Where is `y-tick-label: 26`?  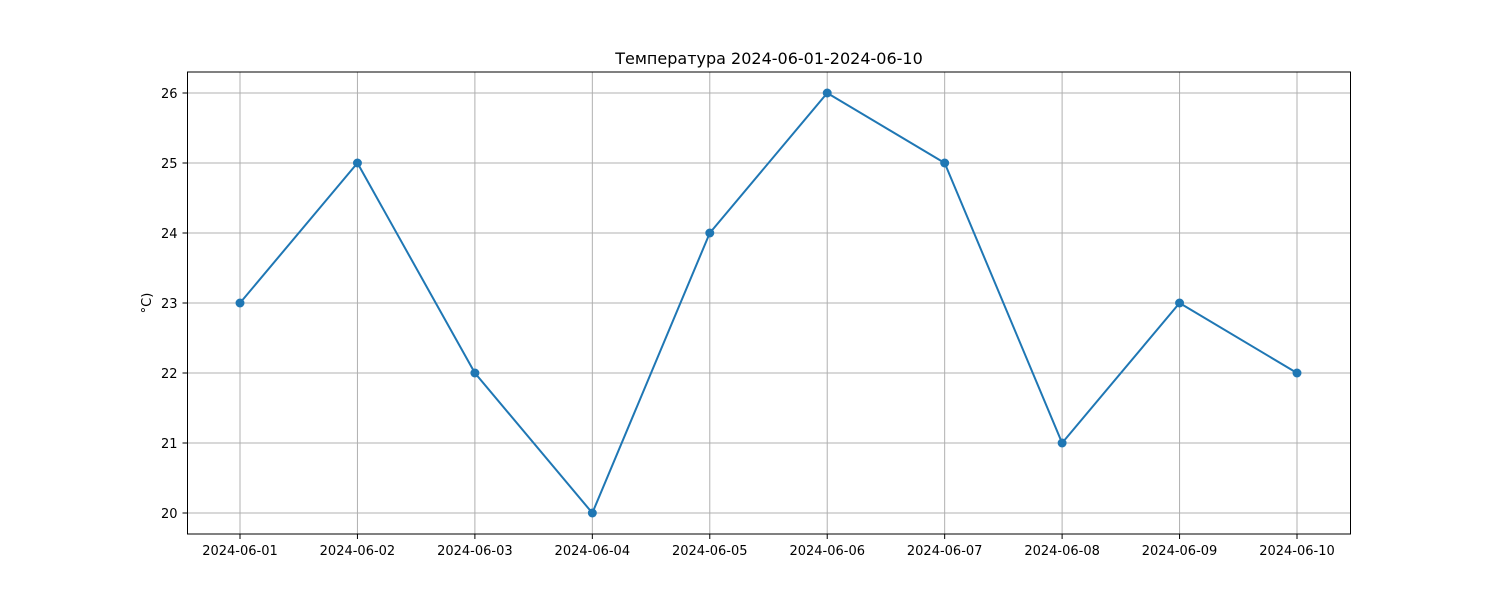
y-tick-label: 26 is located at coordinates (169, 94).